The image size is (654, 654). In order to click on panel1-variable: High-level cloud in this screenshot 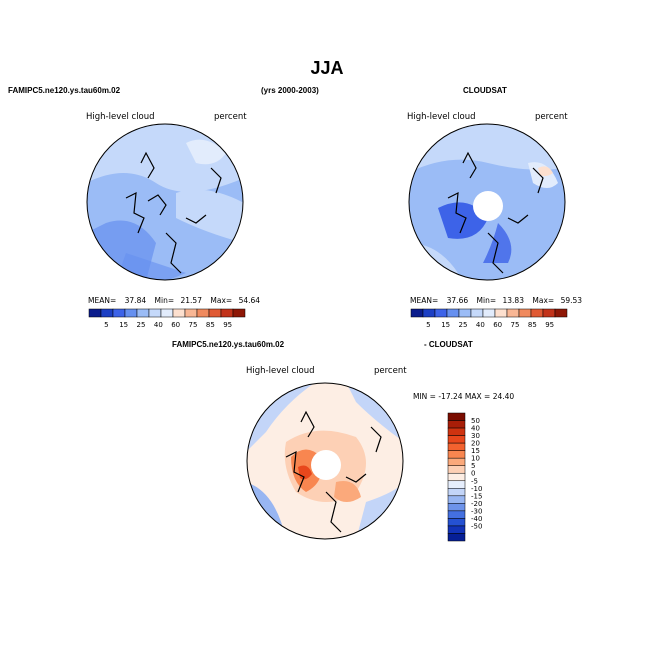, I will do `click(120, 117)`.